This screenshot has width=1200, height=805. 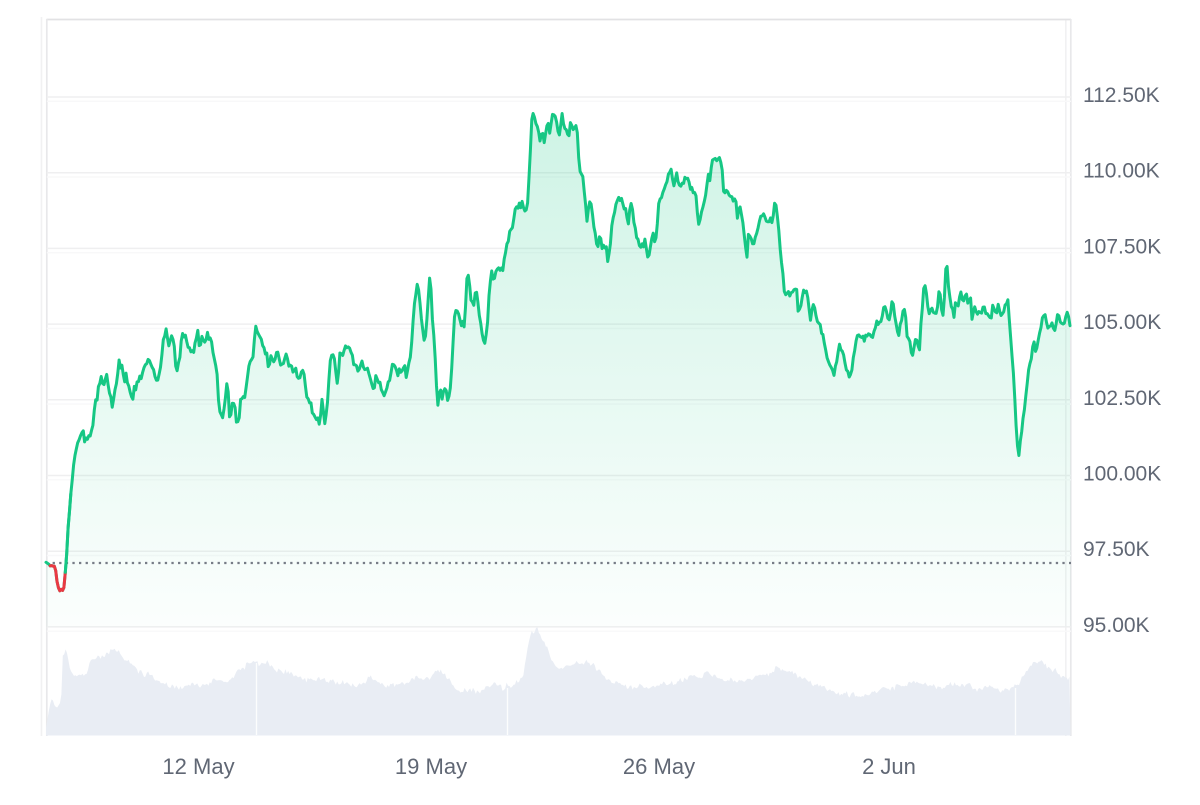 I want to click on svg-text: 2 Jun, so click(x=889, y=766).